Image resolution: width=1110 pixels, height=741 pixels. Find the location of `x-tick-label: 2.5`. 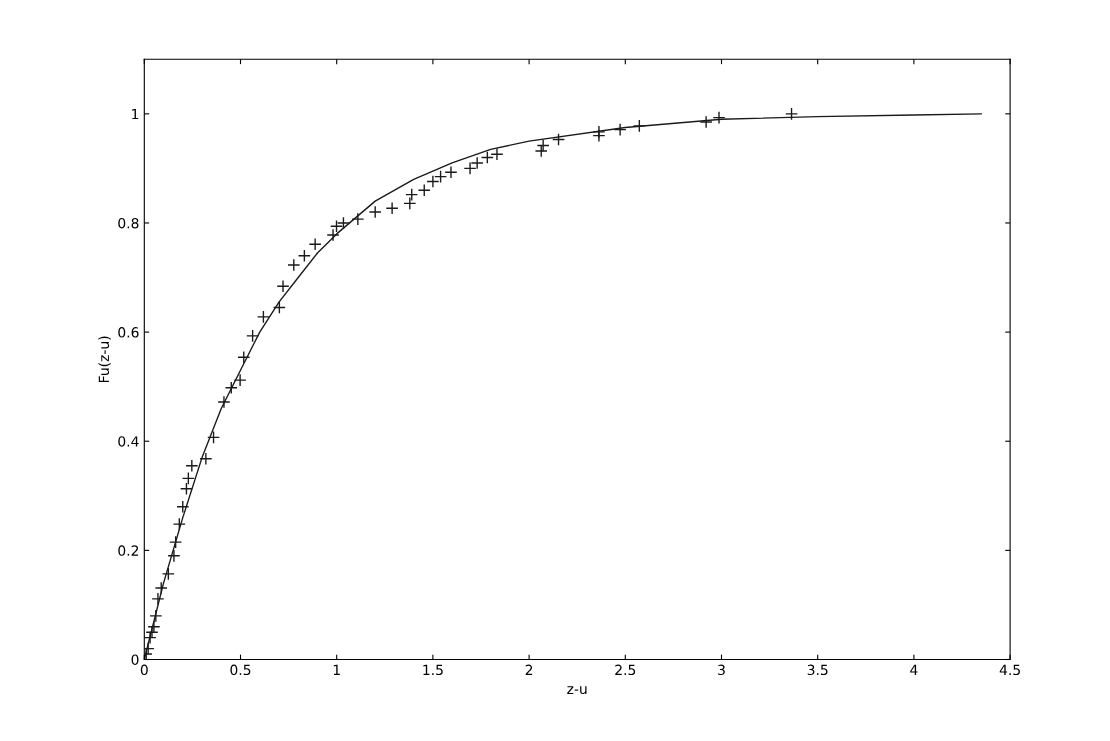

x-tick-label: 2.5 is located at coordinates (625, 670).